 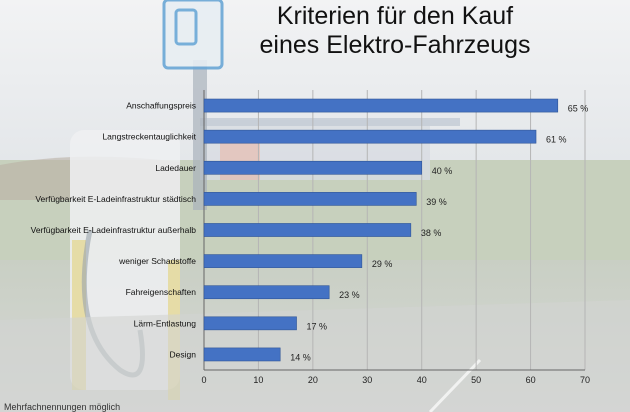 What do you see at coordinates (442, 171) in the screenshot?
I see `data-label: 40 %` at bounding box center [442, 171].